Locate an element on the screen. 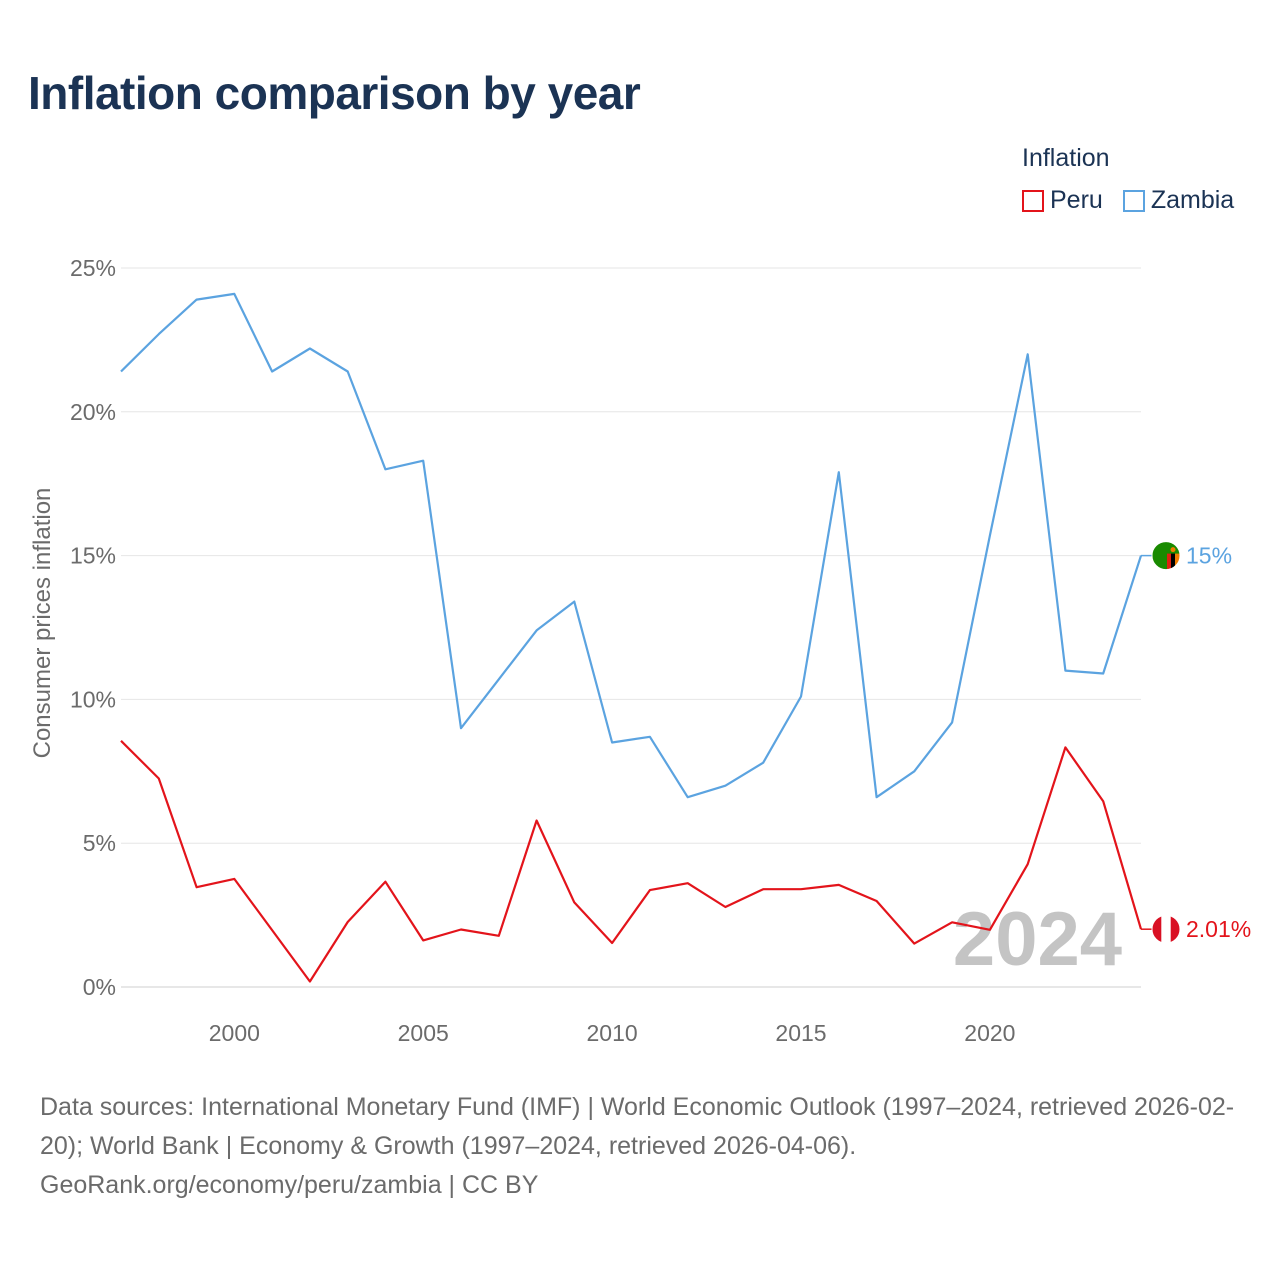  year-watermark: 2024 is located at coordinates (1037, 939).